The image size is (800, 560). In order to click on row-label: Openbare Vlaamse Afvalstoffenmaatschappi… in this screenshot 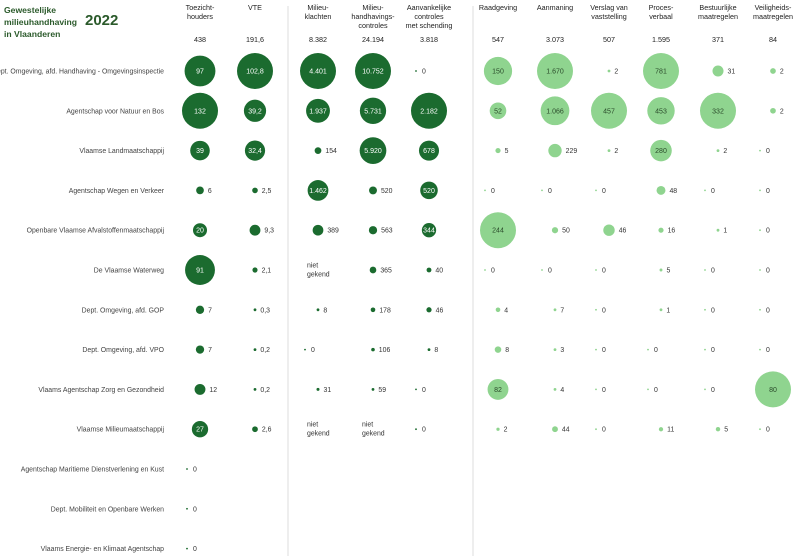, I will do `click(96, 231)`.